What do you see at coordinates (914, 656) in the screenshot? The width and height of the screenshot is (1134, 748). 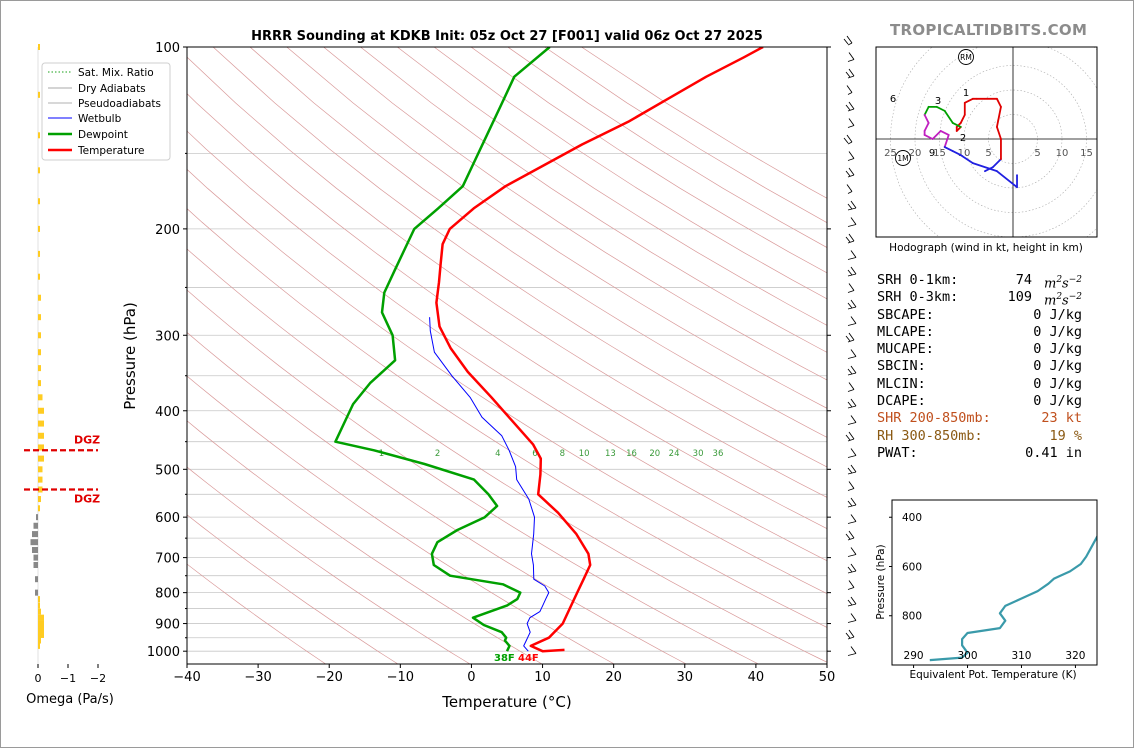 I see `theta-e-x-tick-label: 290` at bounding box center [914, 656].